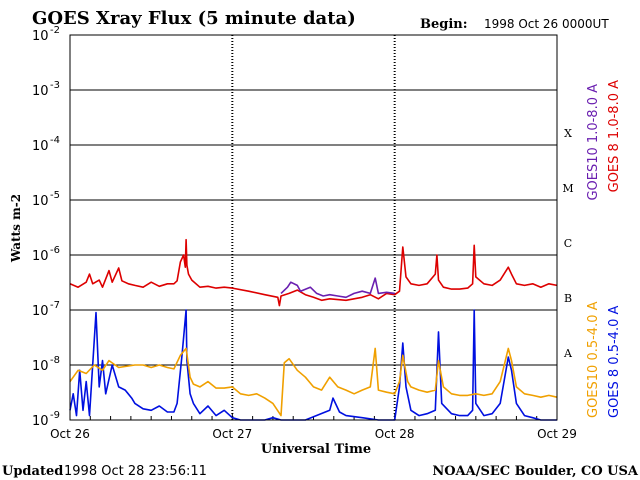  I want to click on y-axis-tick-labels: 10-210-310-410-510-610-710-810-9, so click(46, 227).